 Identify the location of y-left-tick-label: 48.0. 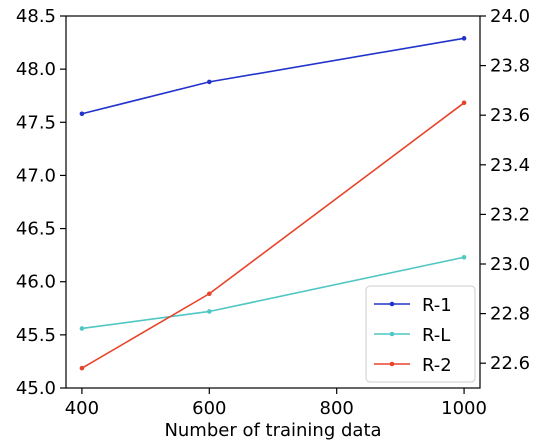
(36, 69).